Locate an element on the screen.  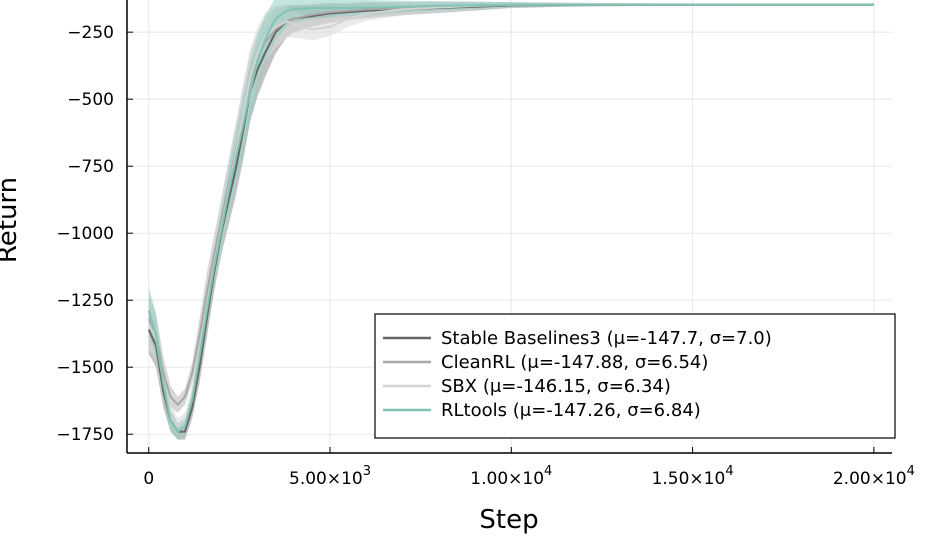
x-tick-labels: 0 5.00×10³ 1.00×10⁴ 1.50×10⁴ 2.00×10⁴ is located at coordinates (529, 476).